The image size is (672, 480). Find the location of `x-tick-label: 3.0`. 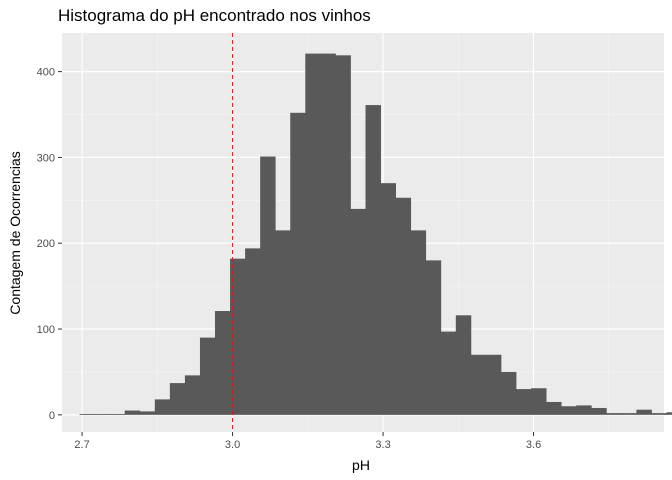

x-tick-label: 3.0 is located at coordinates (232, 445).